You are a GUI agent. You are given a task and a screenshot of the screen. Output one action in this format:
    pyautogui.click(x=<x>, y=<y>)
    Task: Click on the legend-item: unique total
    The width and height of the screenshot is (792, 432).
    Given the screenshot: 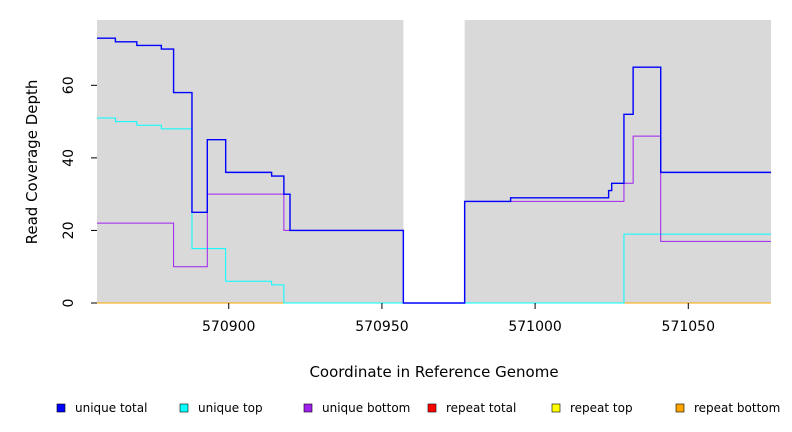 What is the action you would take?
    pyautogui.click(x=101, y=408)
    